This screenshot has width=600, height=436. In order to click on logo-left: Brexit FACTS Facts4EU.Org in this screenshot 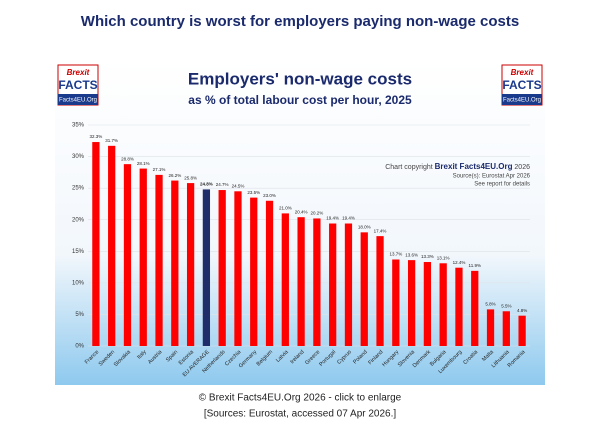, I will do `click(78, 85)`.